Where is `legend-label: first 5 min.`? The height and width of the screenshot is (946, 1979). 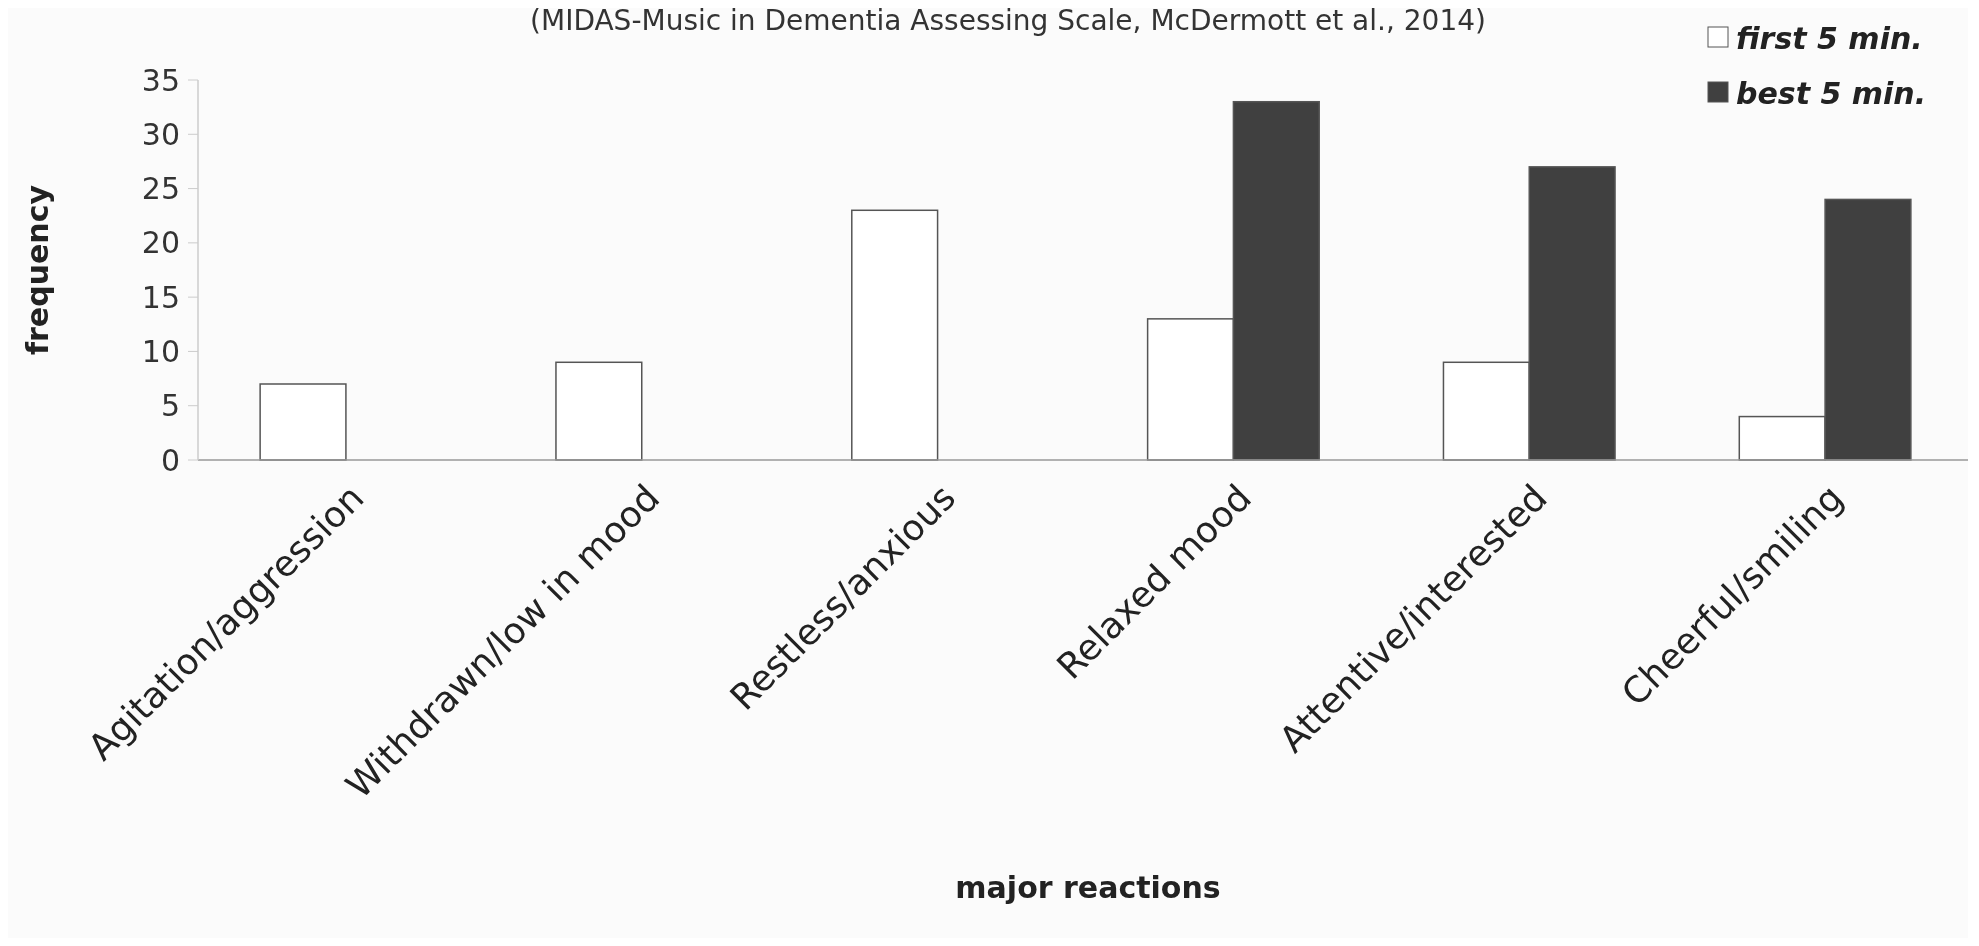 legend-label: first 5 min. is located at coordinates (1829, 38).